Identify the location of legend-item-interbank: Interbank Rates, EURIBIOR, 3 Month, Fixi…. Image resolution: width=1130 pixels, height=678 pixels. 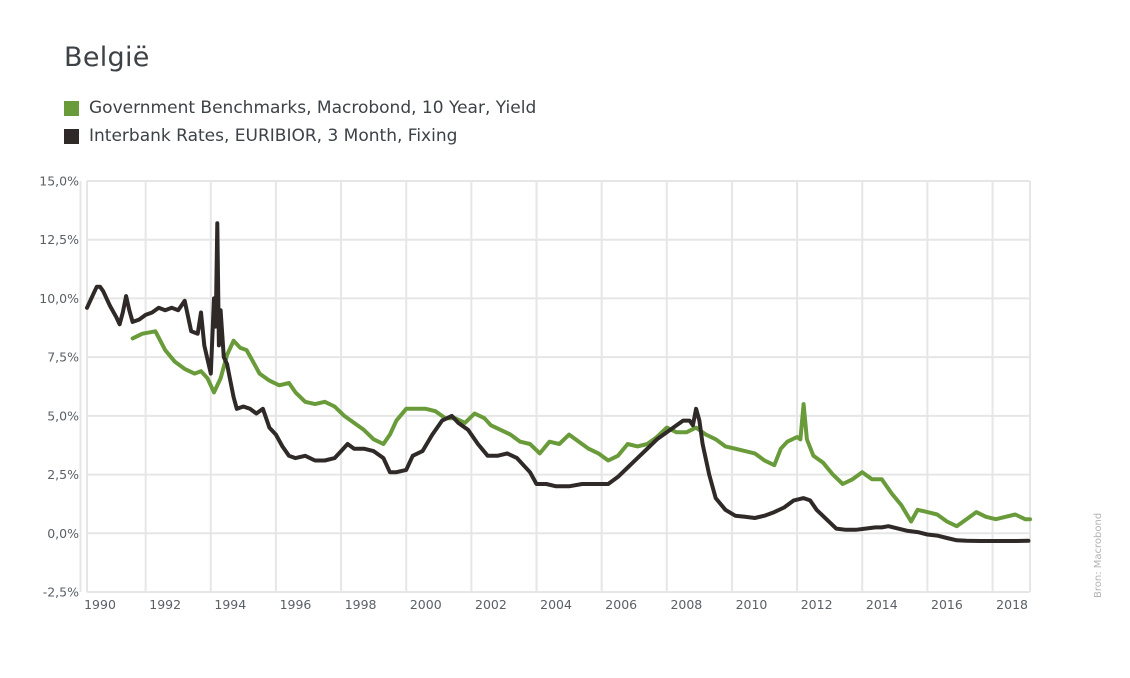
(300, 136).